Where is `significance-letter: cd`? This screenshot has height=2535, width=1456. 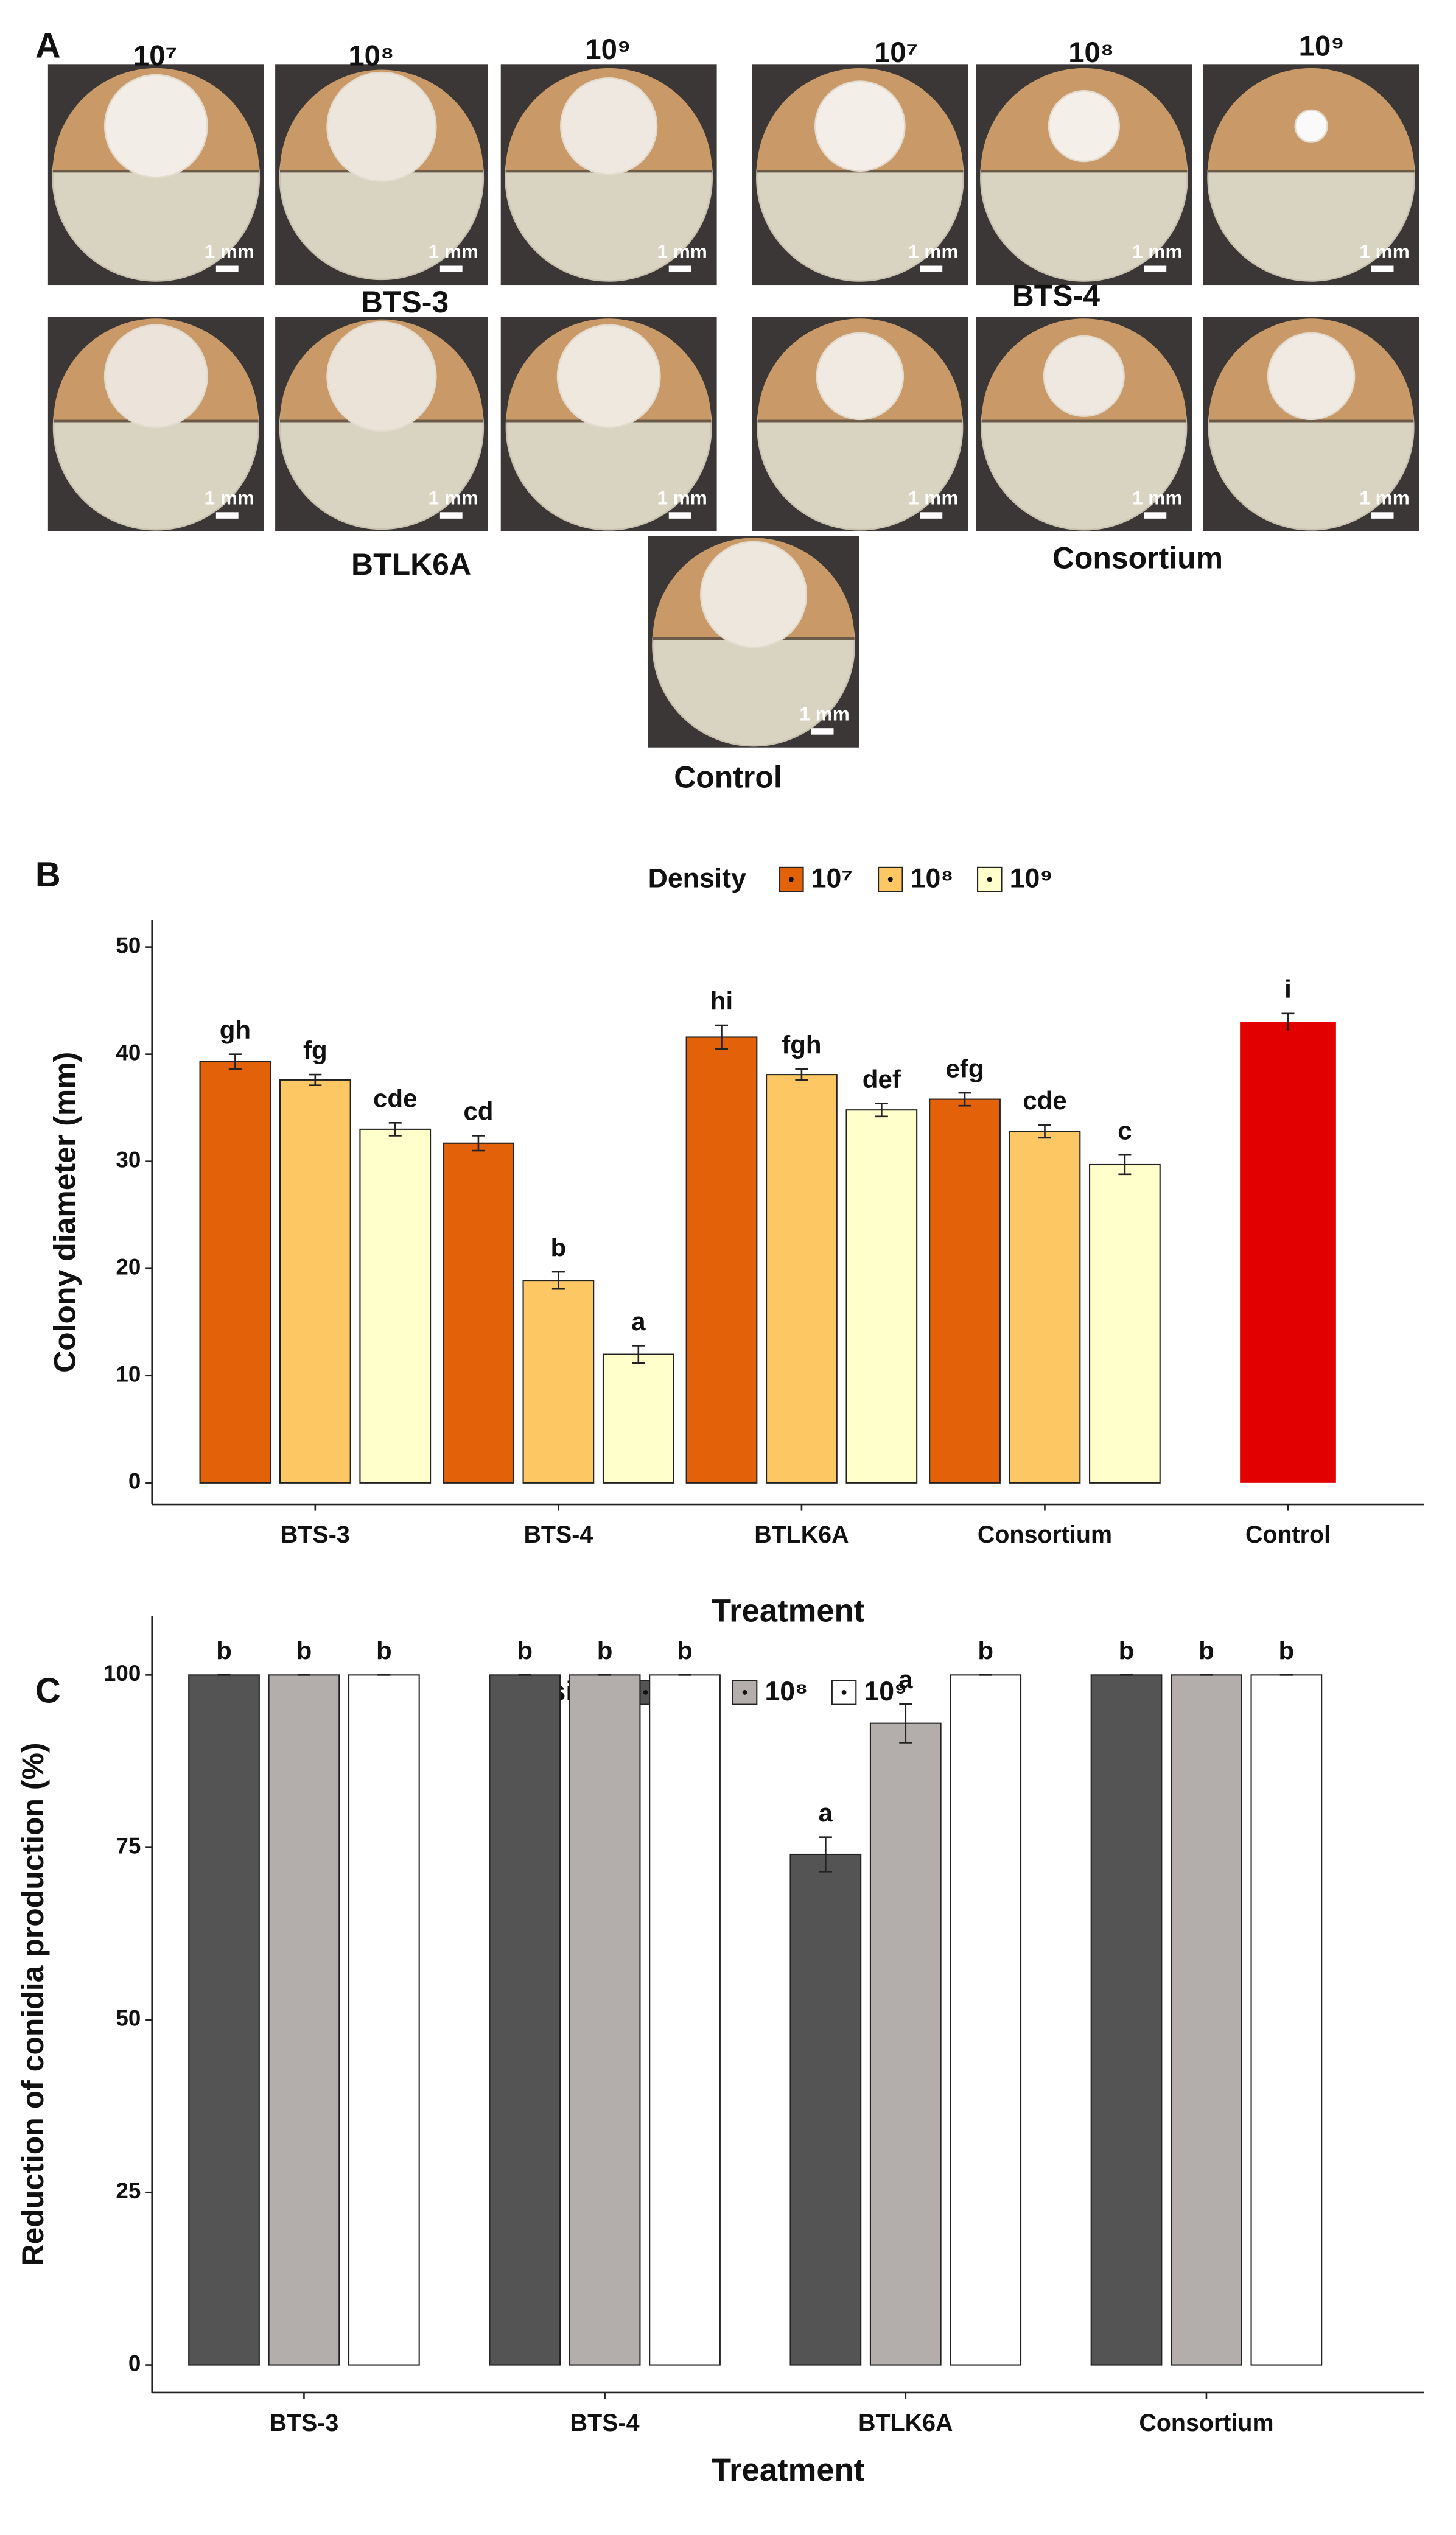 significance-letter: cd is located at coordinates (478, 1111).